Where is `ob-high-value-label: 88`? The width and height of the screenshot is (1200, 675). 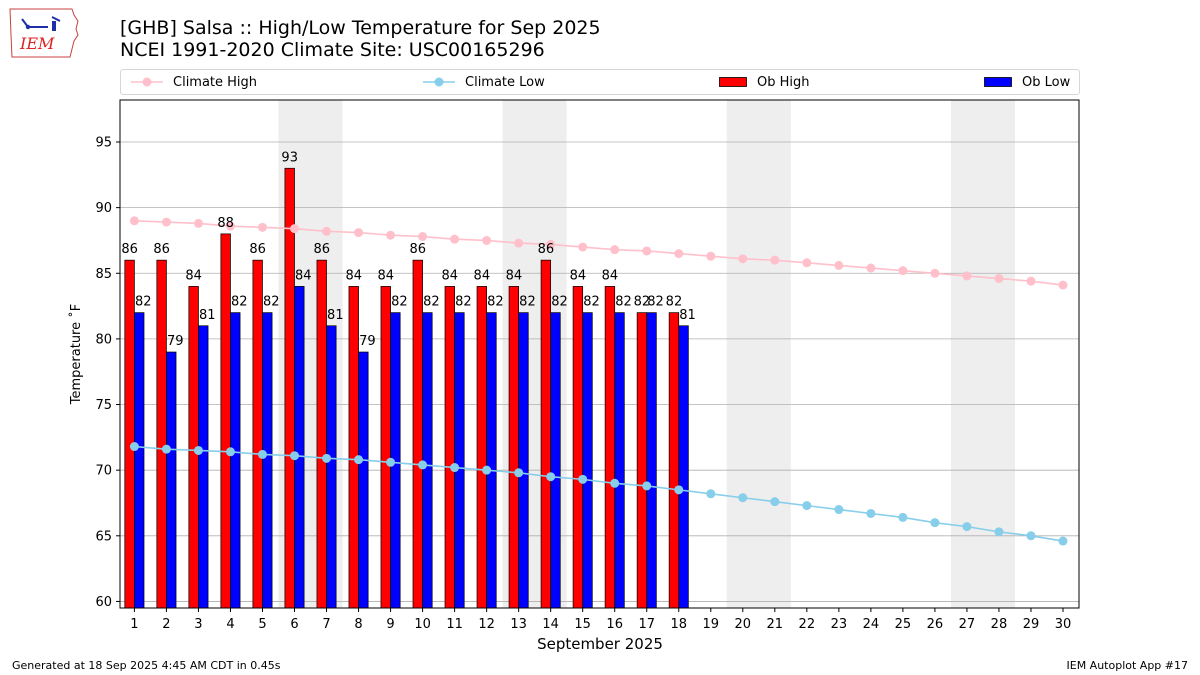
ob-high-value-label: 88 is located at coordinates (225, 223).